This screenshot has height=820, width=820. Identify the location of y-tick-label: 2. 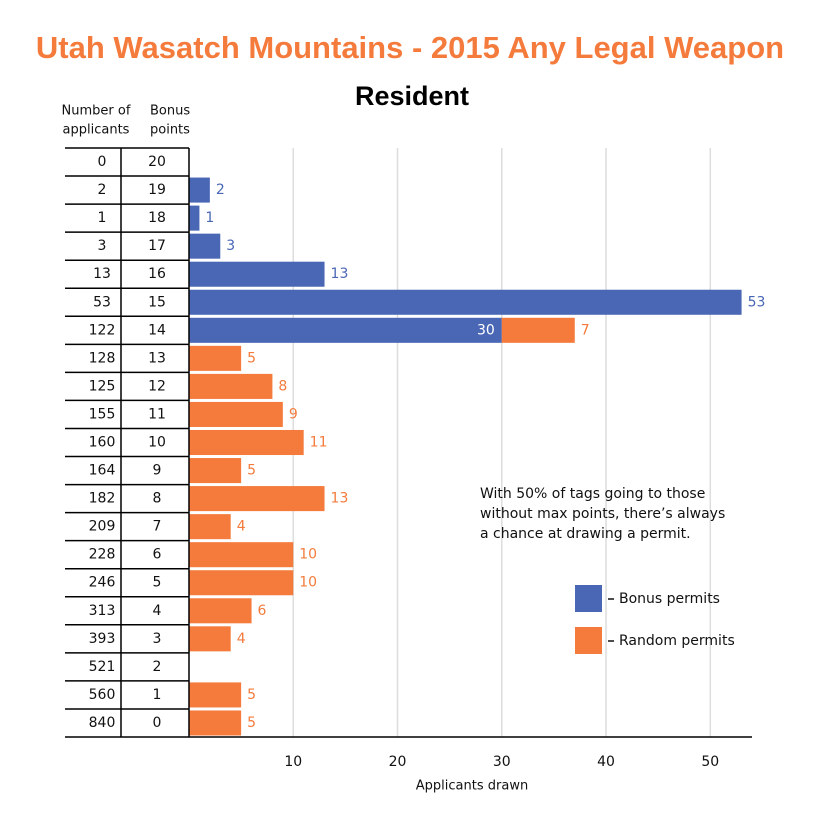
(157, 667).